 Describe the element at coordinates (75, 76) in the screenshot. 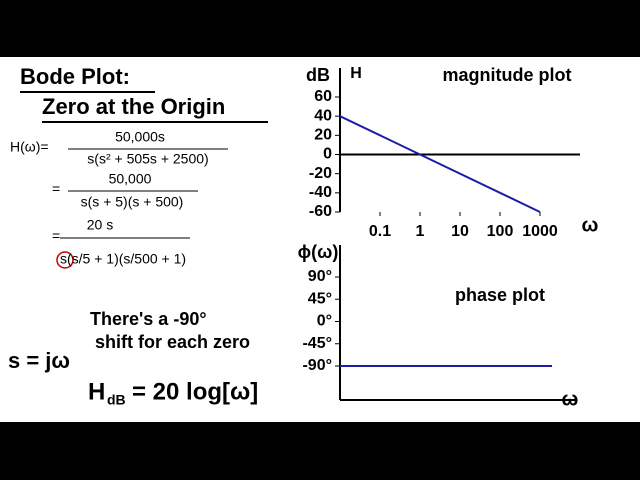

I see `slide-title: Bode Plot:` at that location.